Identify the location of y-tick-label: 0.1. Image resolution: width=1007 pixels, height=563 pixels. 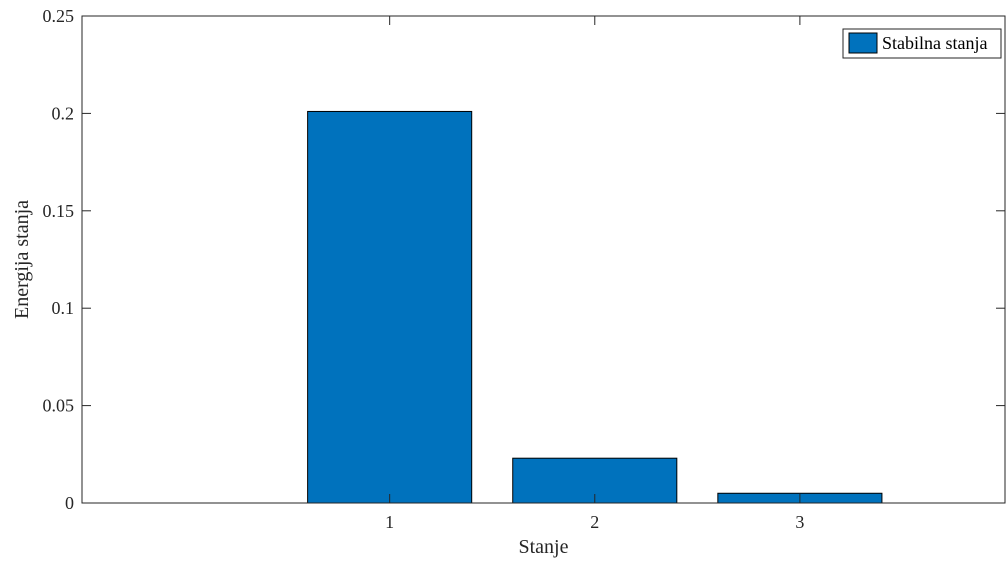
(63, 308).